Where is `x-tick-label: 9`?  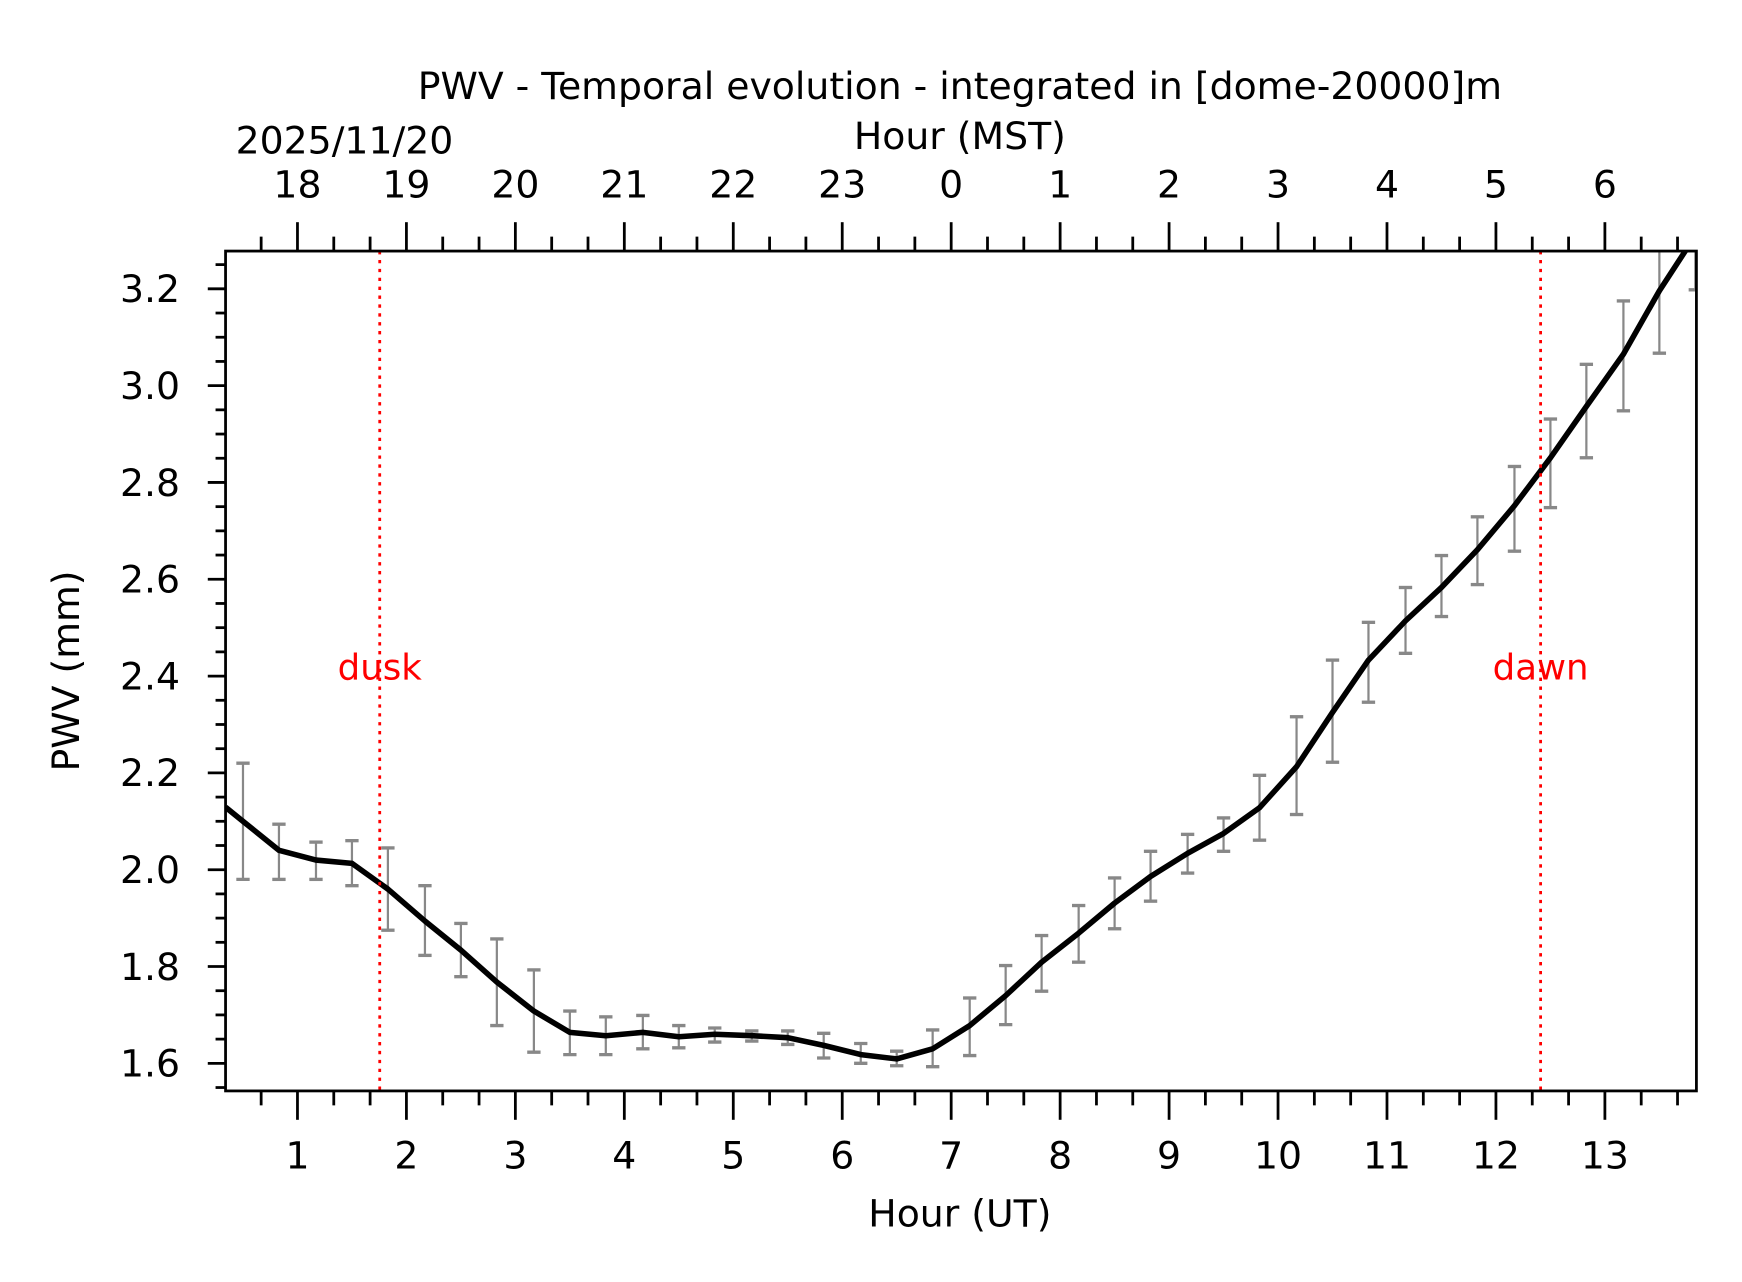
x-tick-label: 9 is located at coordinates (1169, 1156).